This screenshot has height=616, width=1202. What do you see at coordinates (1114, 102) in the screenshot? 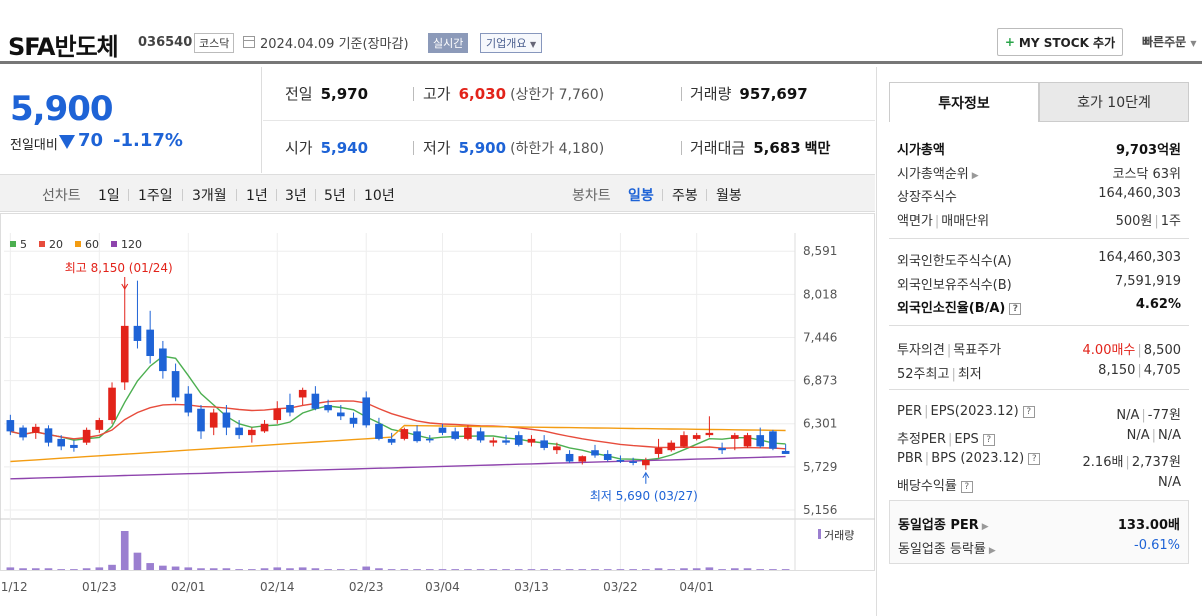
I see `tab-order-book: 호가 10단계` at bounding box center [1114, 102].